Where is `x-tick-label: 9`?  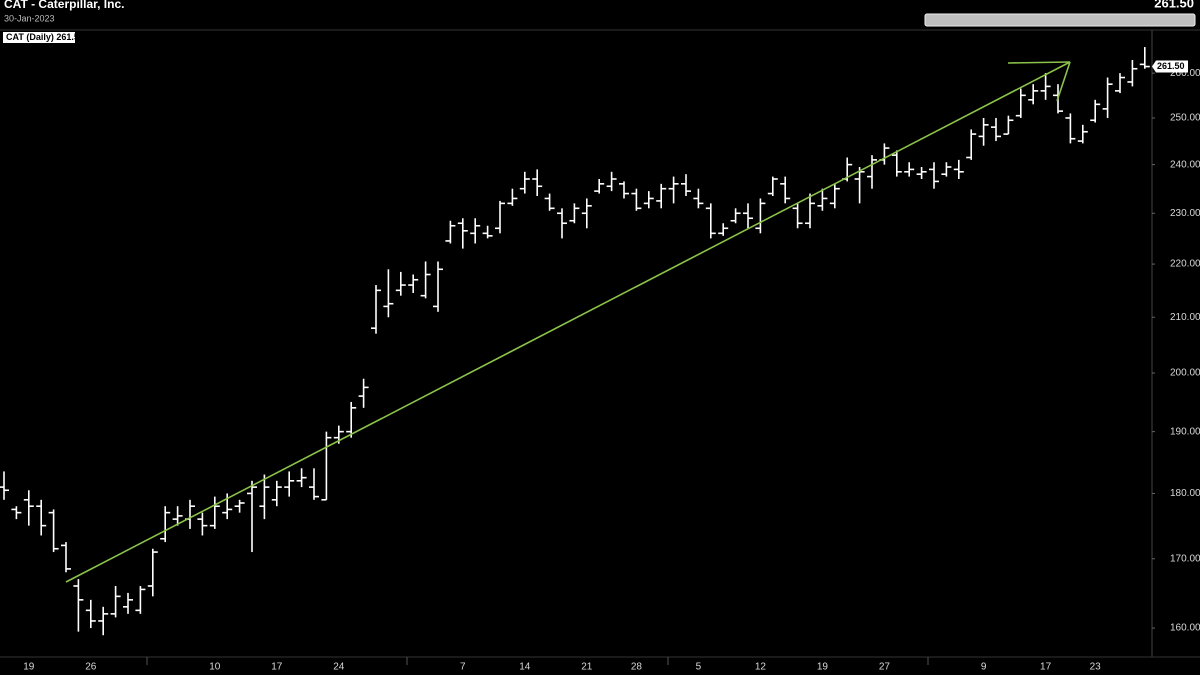 x-tick-label: 9 is located at coordinates (984, 667).